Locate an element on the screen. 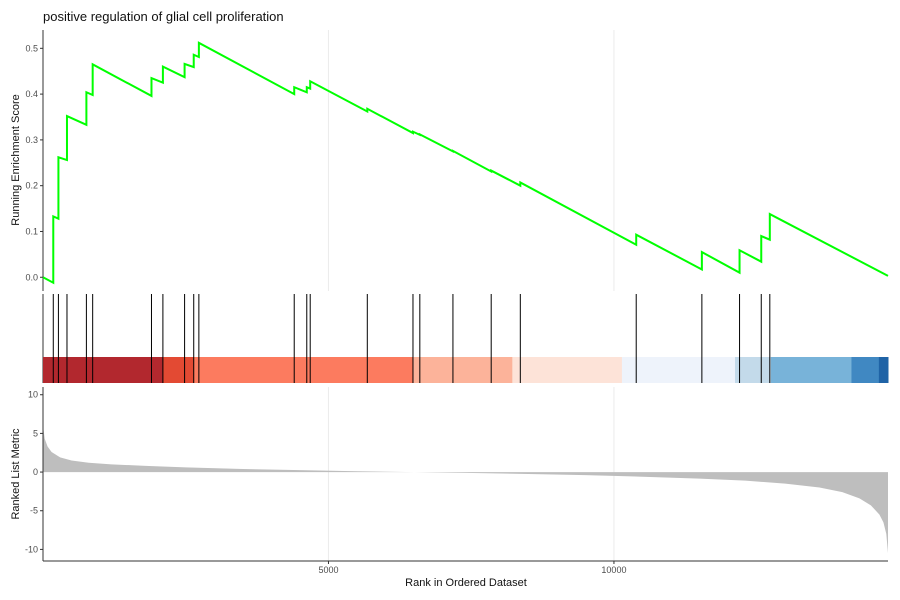  running-score-y-tick-label: 0.3 is located at coordinates (31, 140).